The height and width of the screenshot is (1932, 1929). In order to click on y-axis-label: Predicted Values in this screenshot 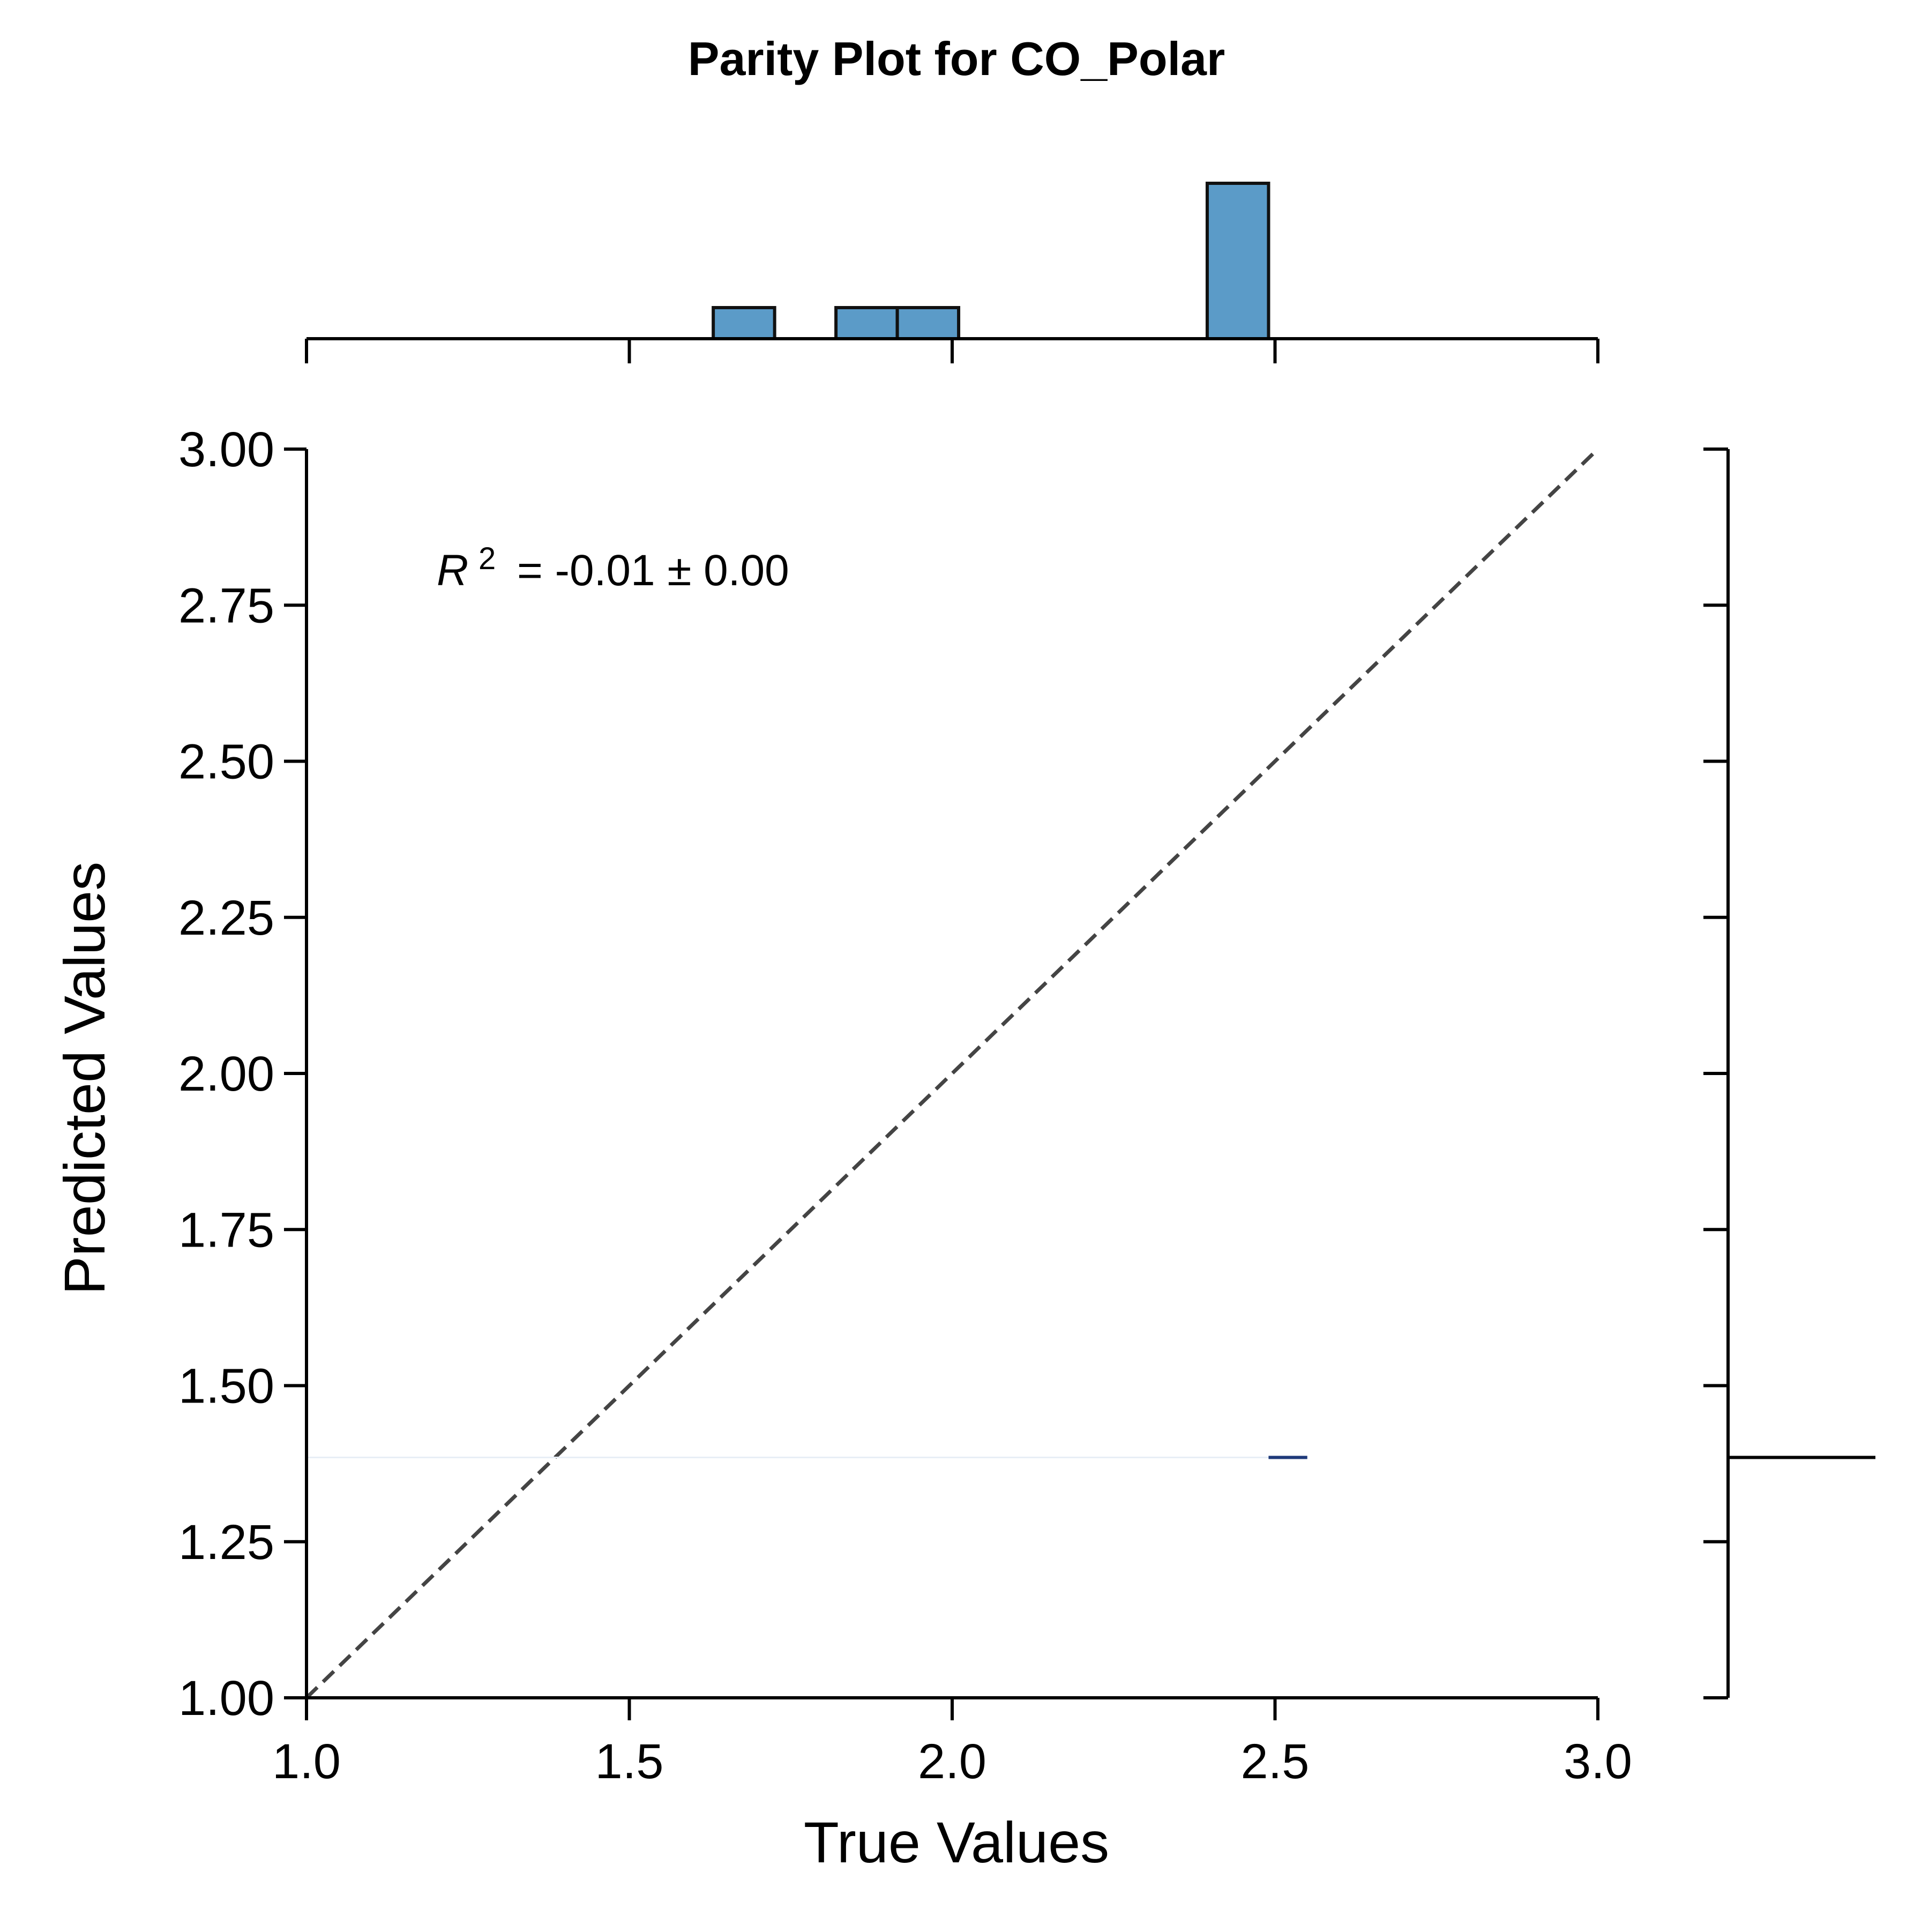, I will do `click(84, 1078)`.